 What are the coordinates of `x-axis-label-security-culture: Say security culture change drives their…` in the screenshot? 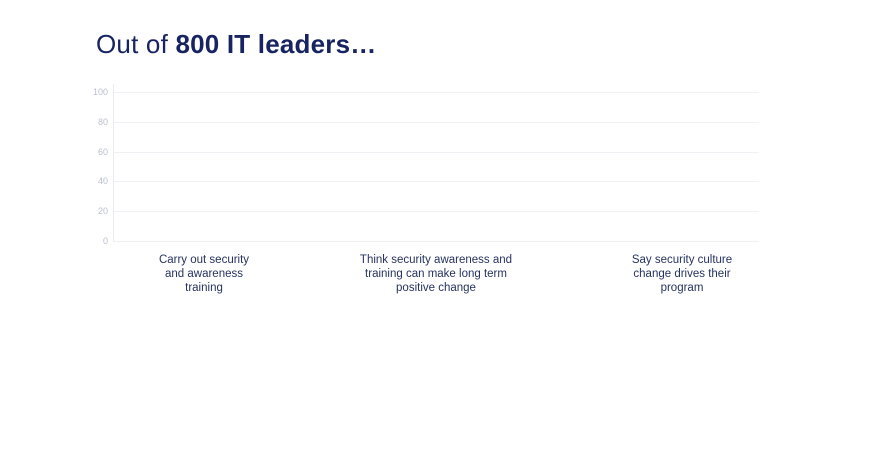 It's located at (682, 274).